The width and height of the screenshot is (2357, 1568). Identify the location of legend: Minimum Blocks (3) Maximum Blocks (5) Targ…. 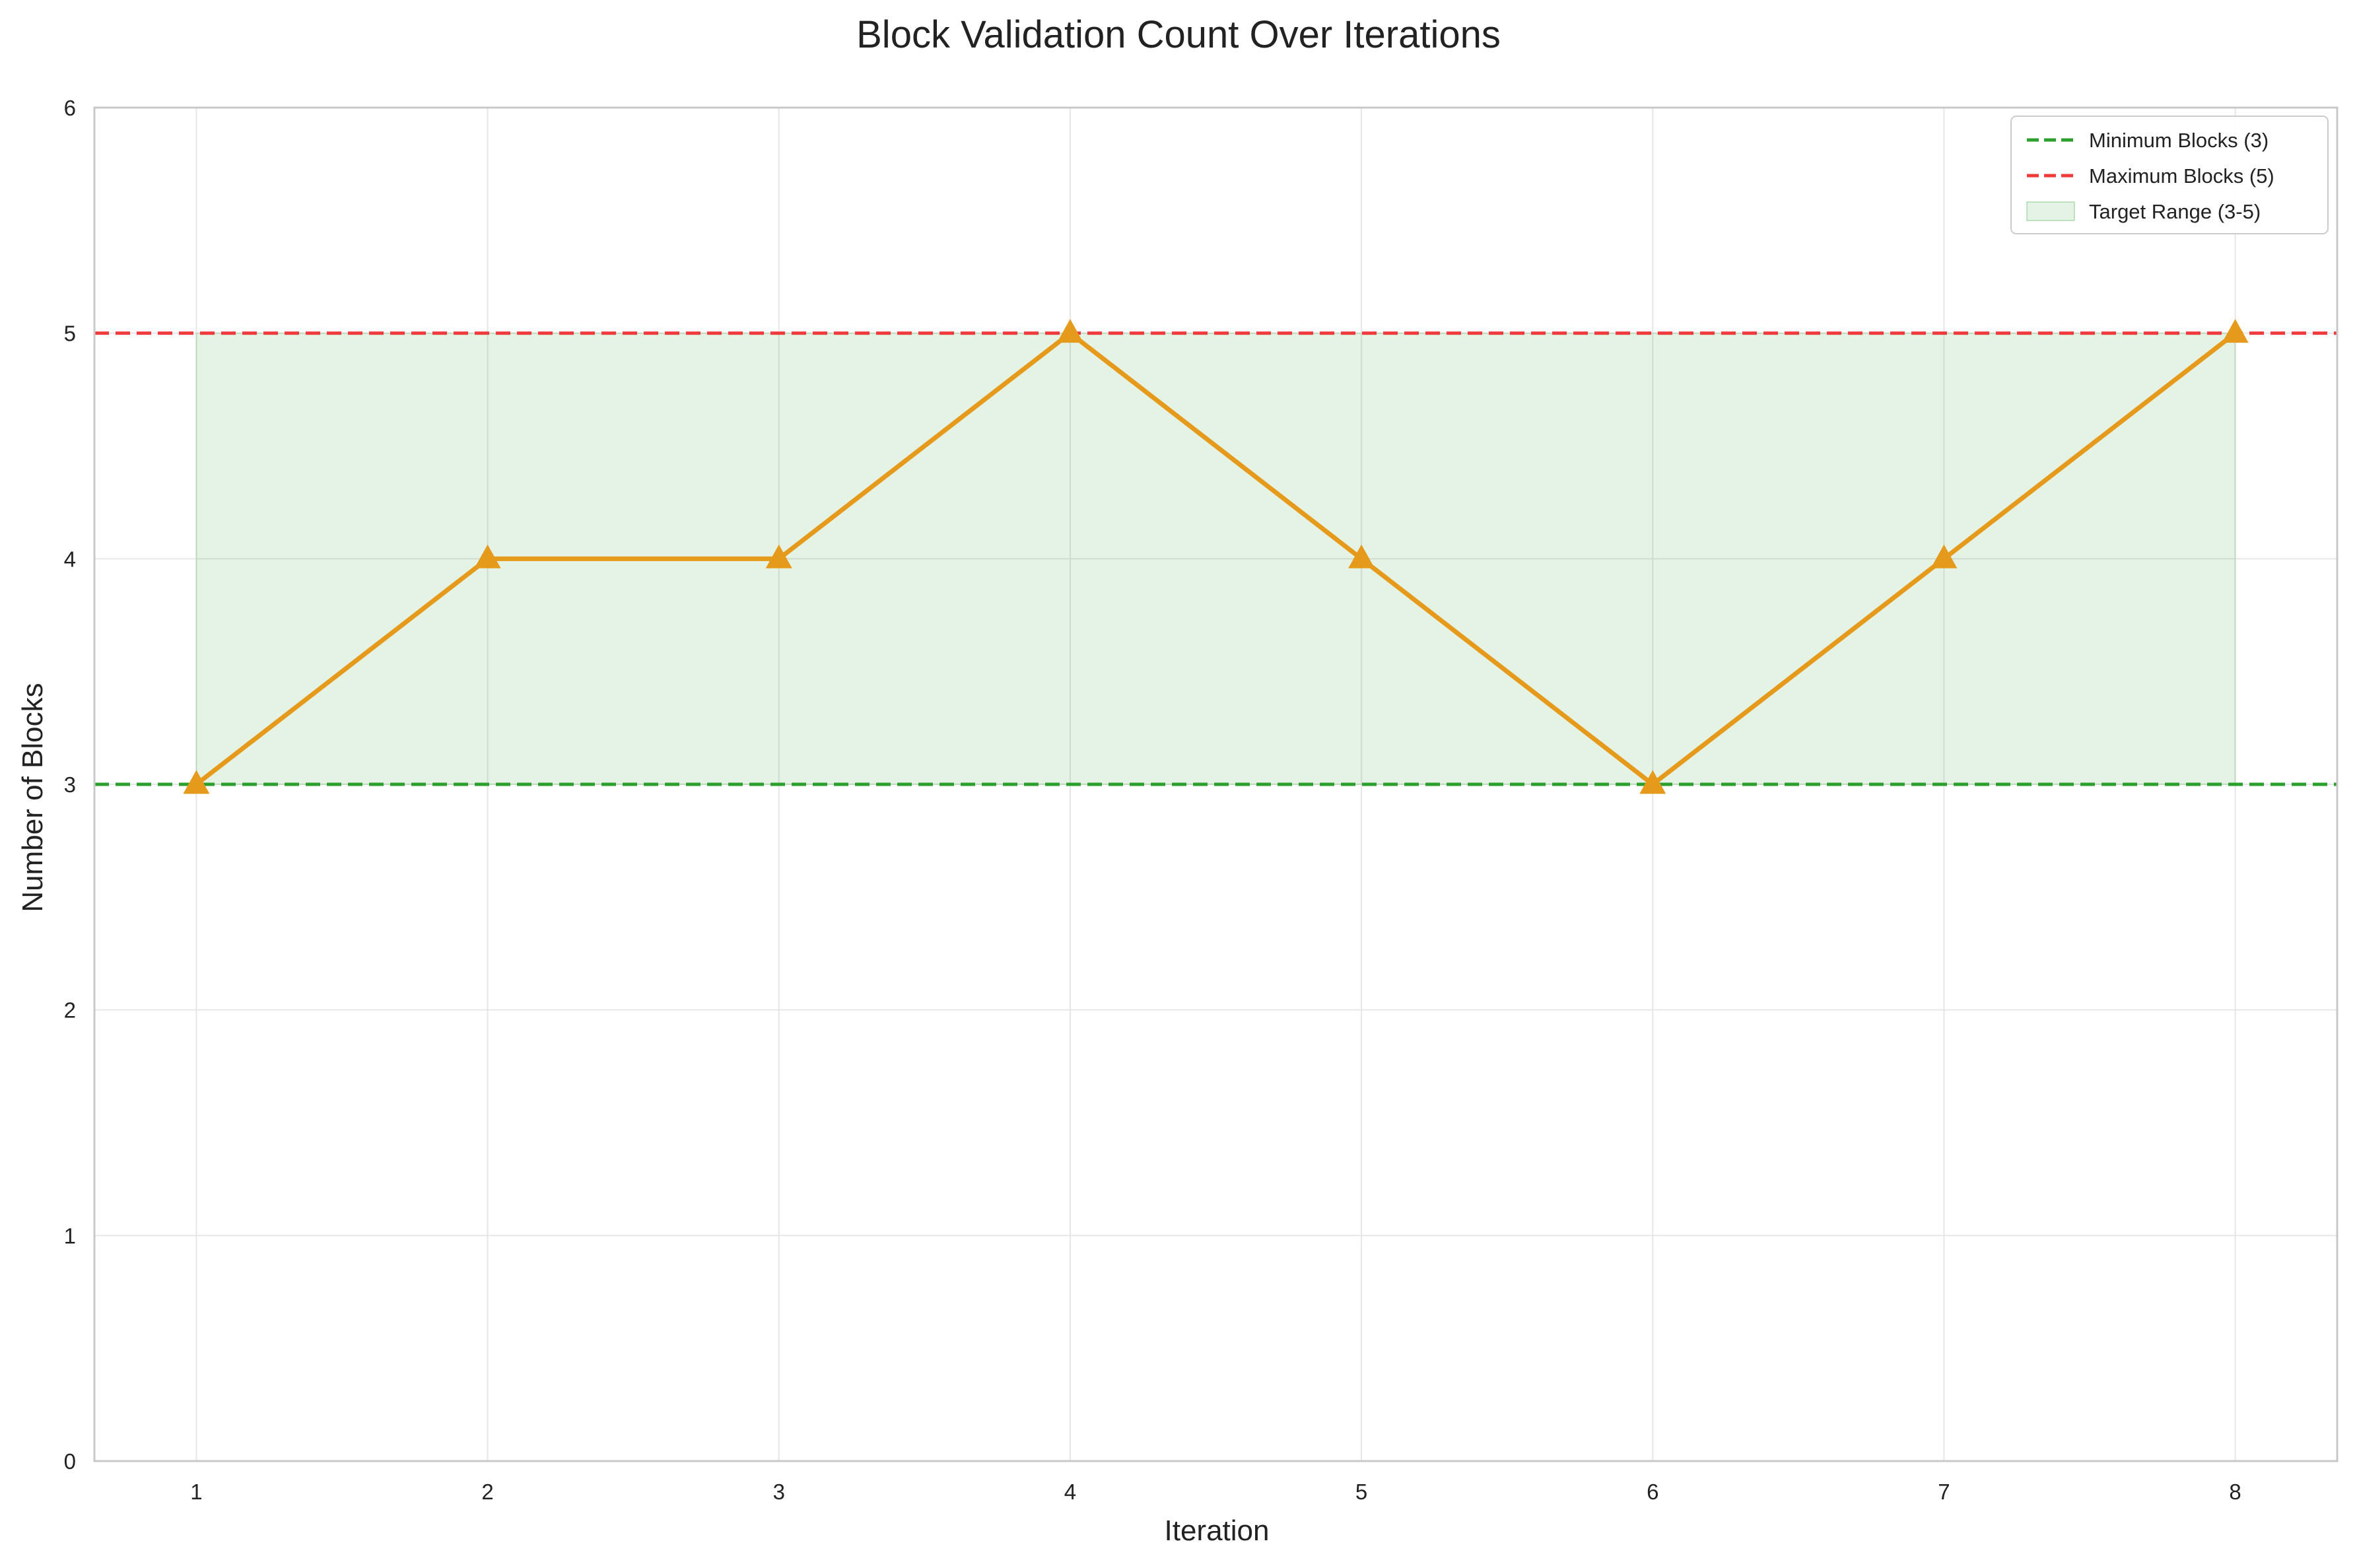
(2169, 175).